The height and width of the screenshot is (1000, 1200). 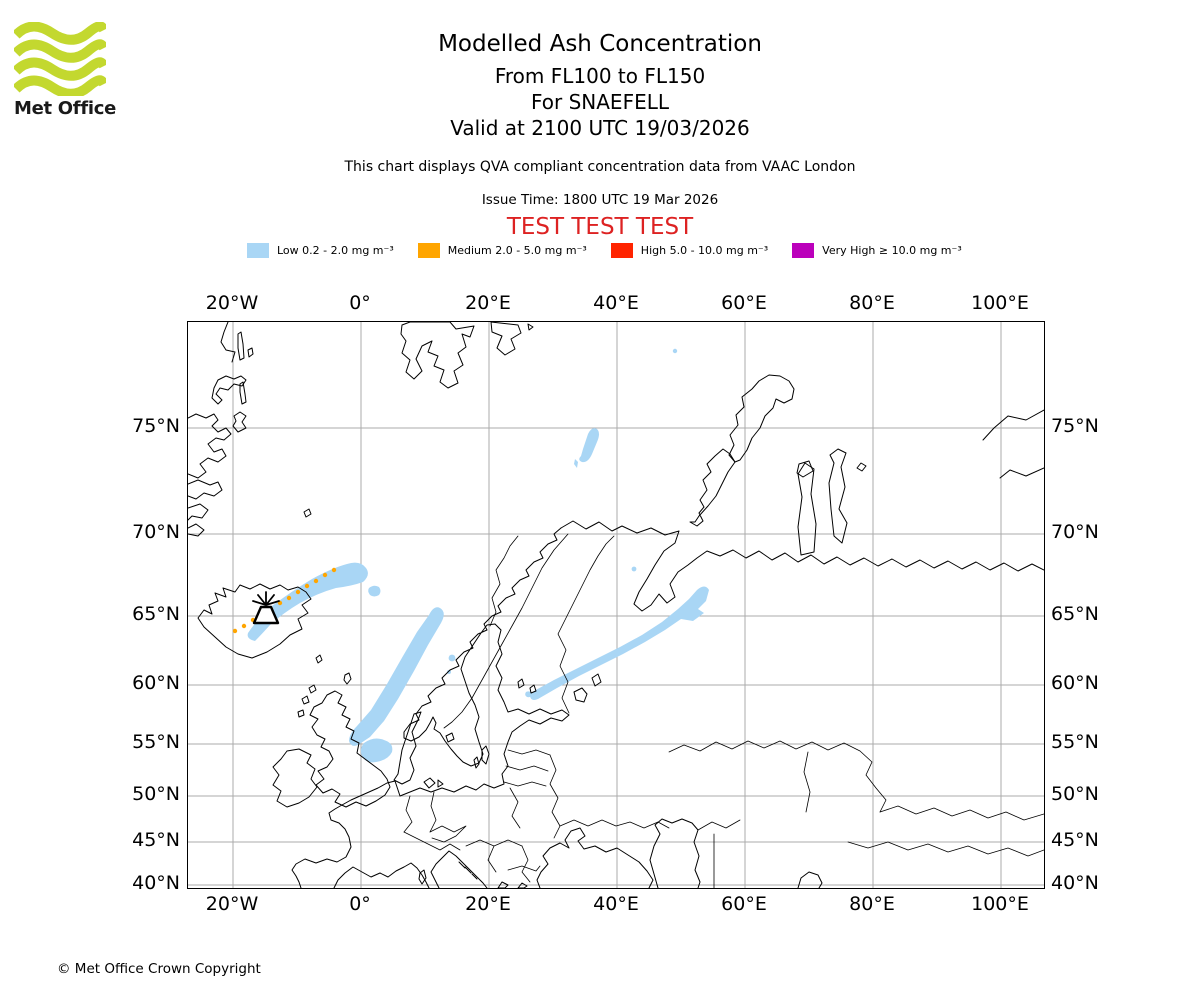 What do you see at coordinates (872, 303) in the screenshot?
I see `lon-tick-top-80°E: 80°E` at bounding box center [872, 303].